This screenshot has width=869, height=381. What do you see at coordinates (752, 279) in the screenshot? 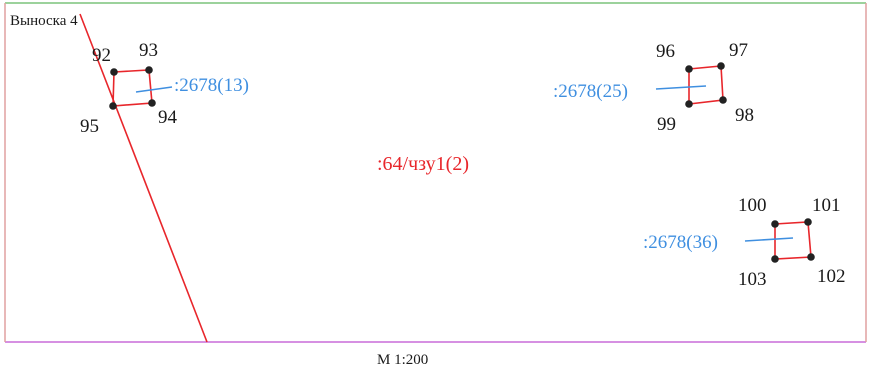
I see `point-label: 103` at bounding box center [752, 279].